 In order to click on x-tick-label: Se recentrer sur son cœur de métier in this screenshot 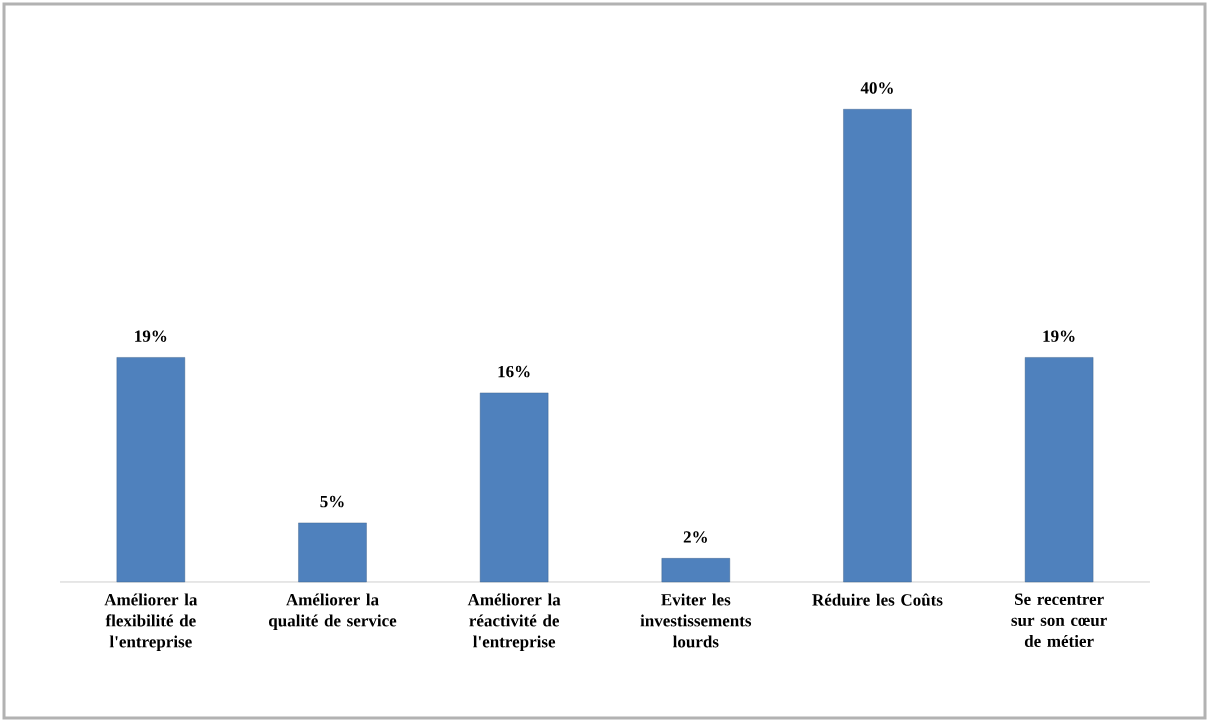, I will do `click(1059, 620)`.